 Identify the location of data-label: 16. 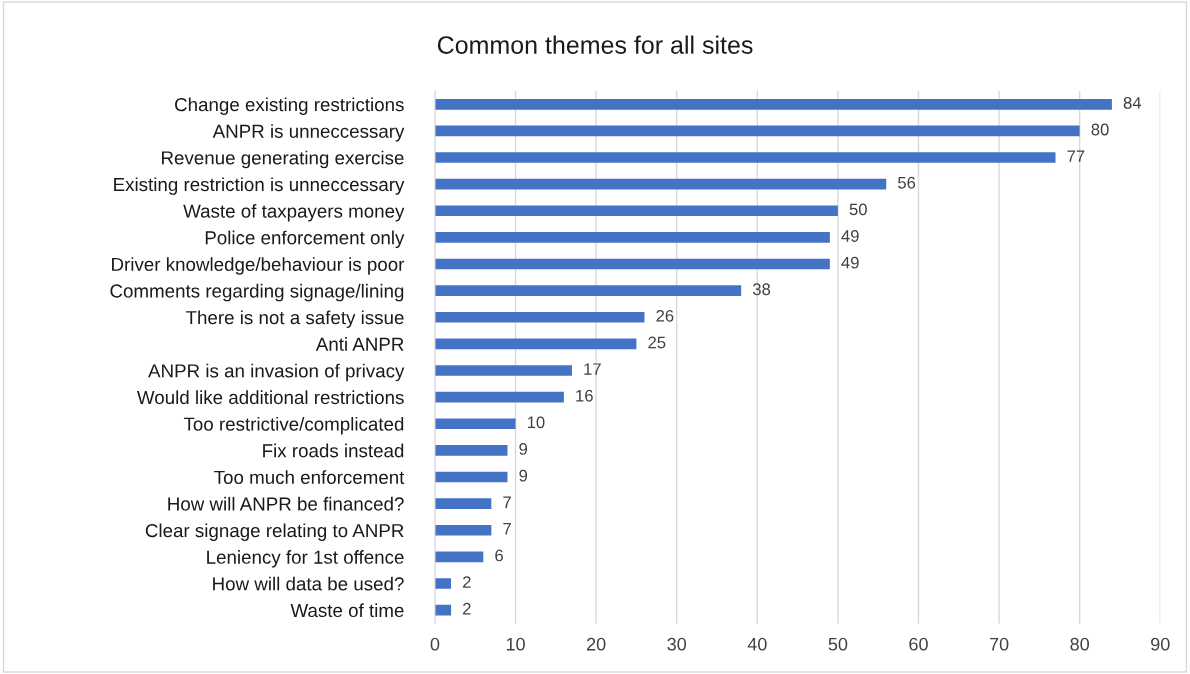
(584, 395).